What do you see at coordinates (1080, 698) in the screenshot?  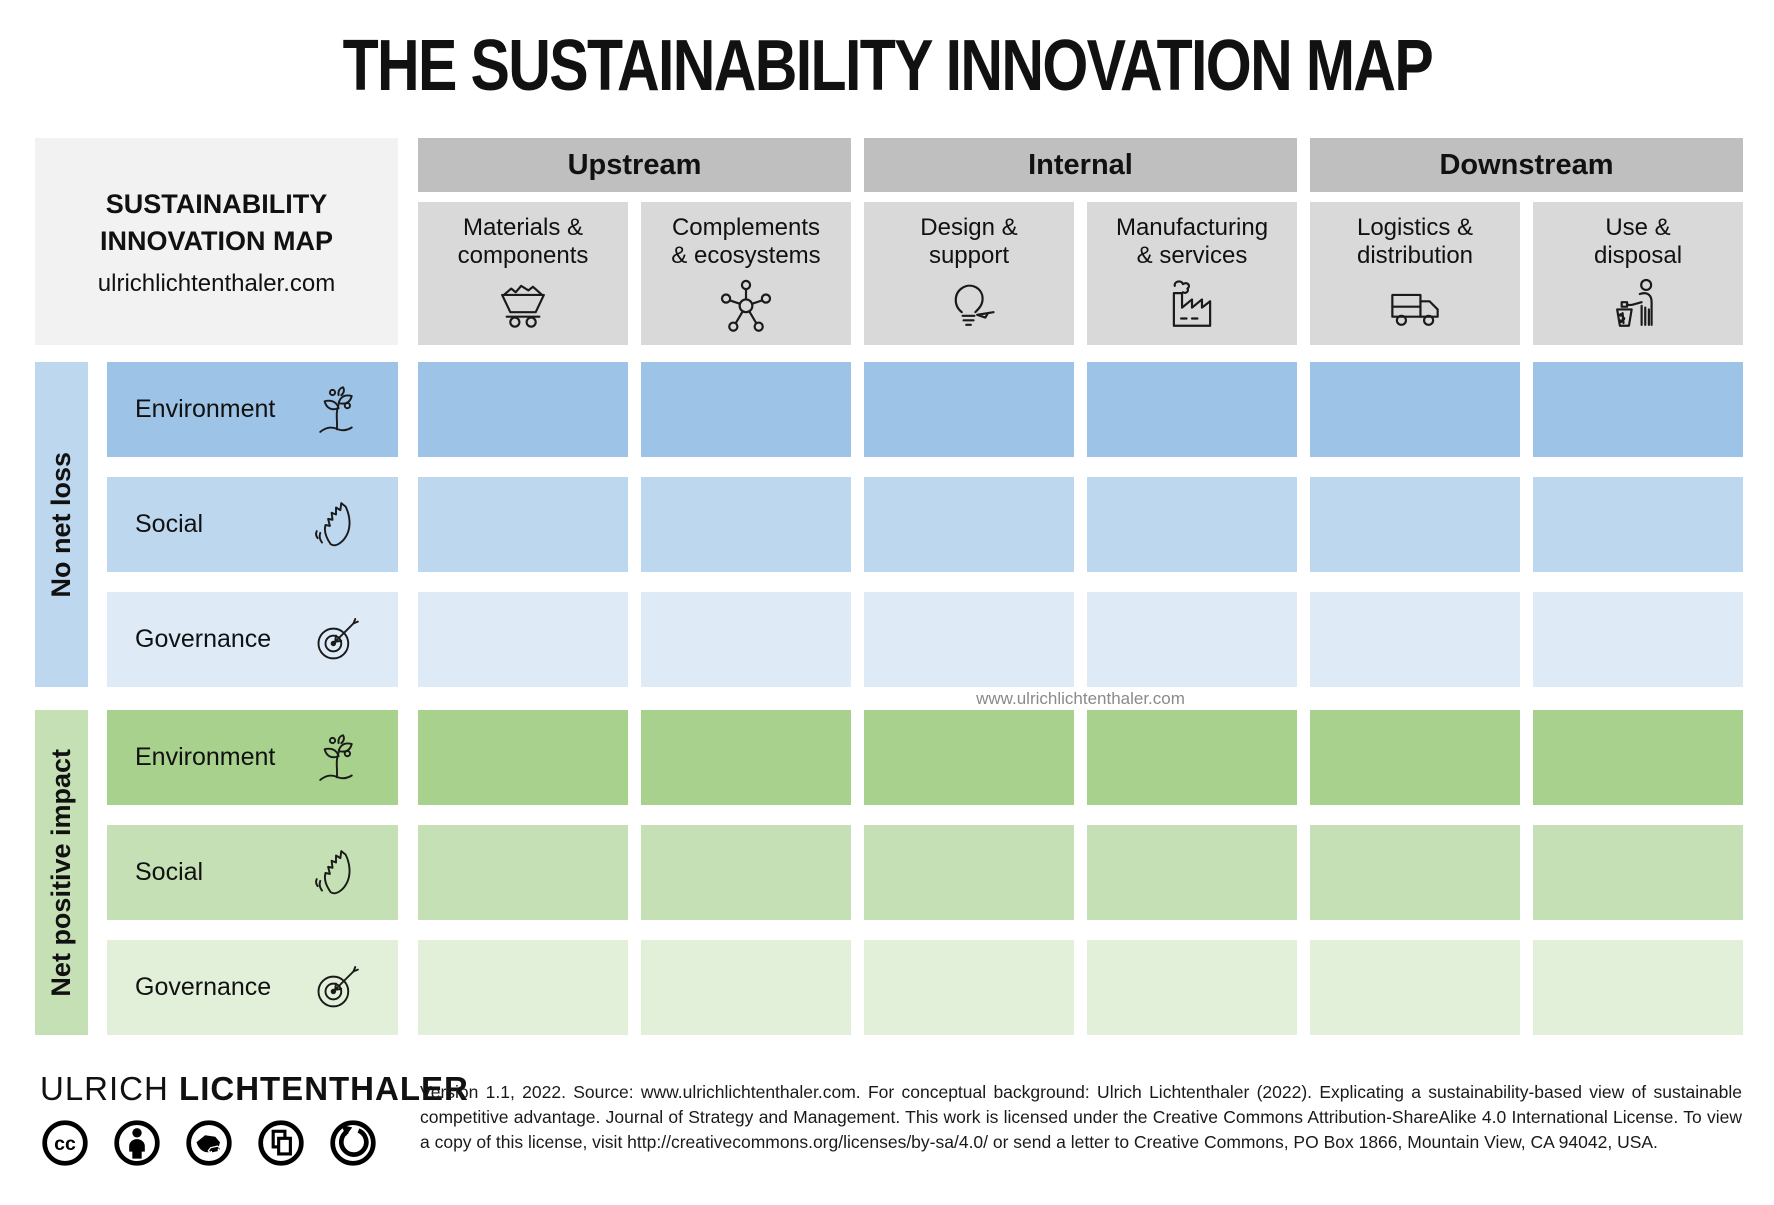 I see `watermark-text: www.ulrichlichtenthaler.com` at bounding box center [1080, 698].